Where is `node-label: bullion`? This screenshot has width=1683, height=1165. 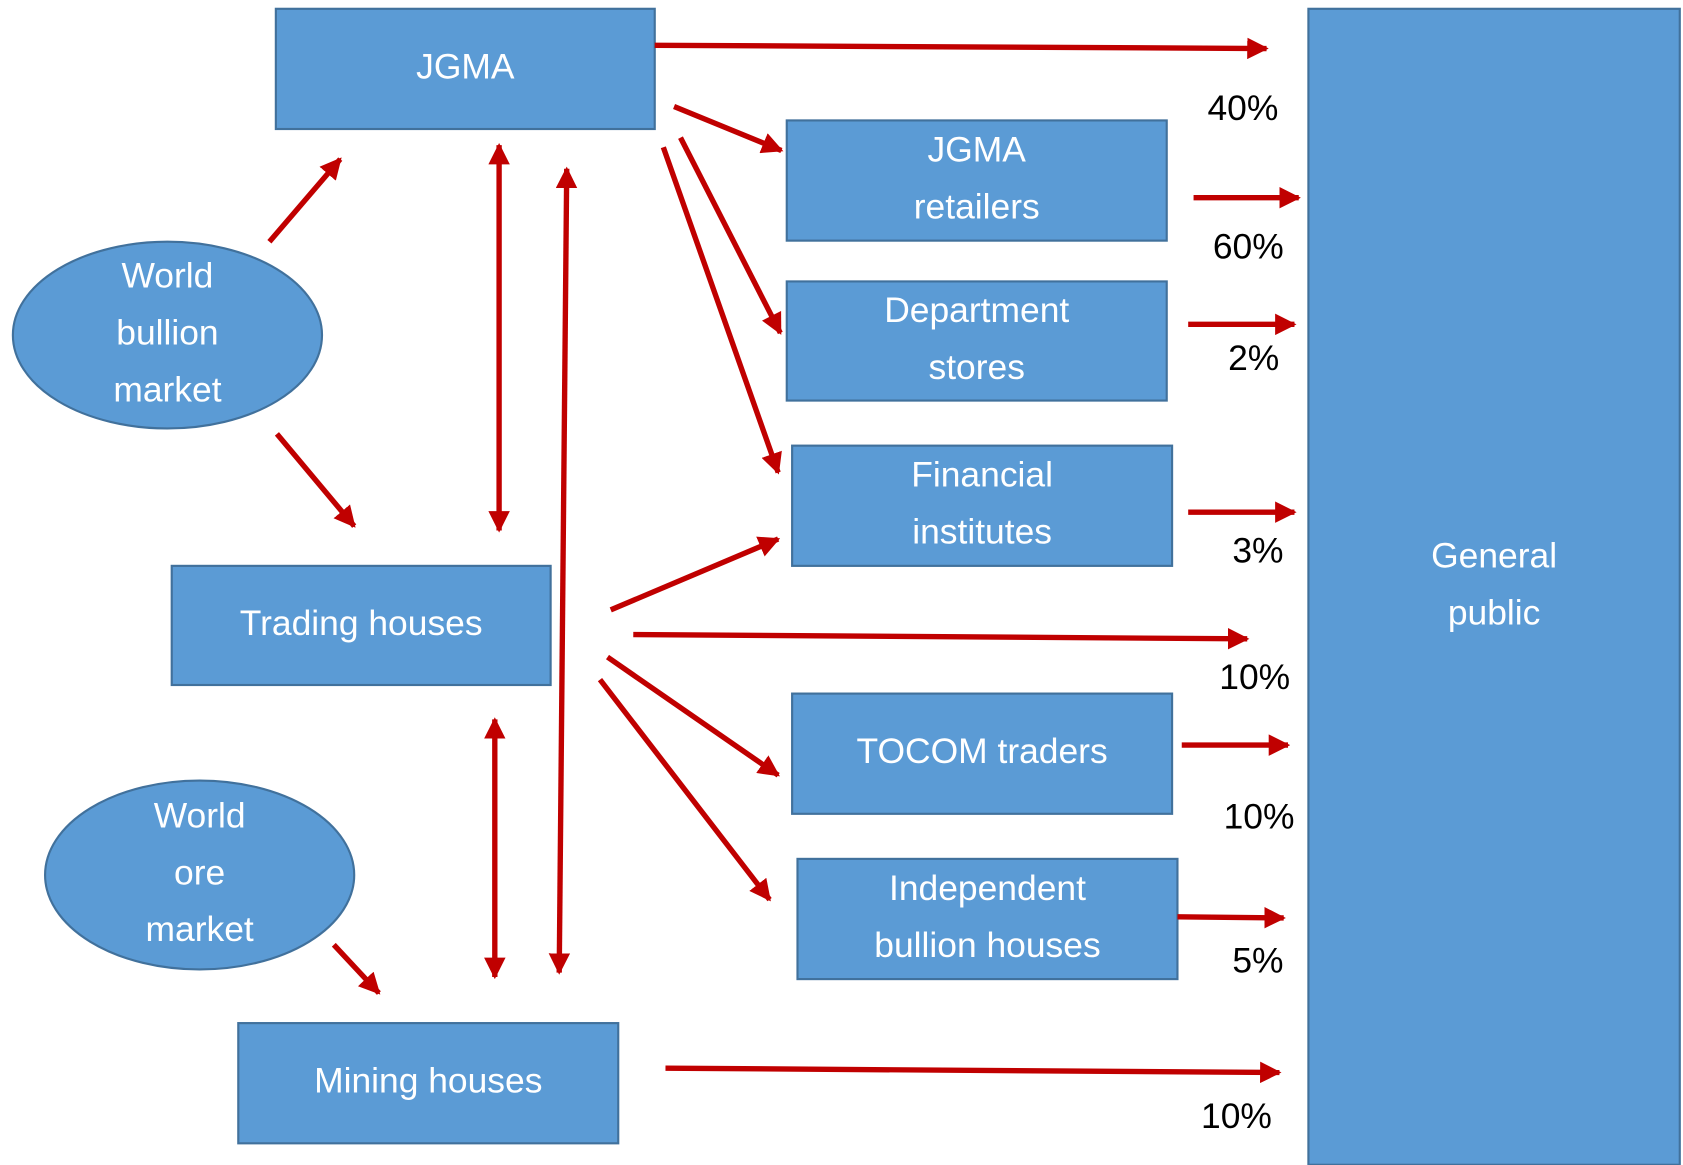 node-label: bullion is located at coordinates (167, 332).